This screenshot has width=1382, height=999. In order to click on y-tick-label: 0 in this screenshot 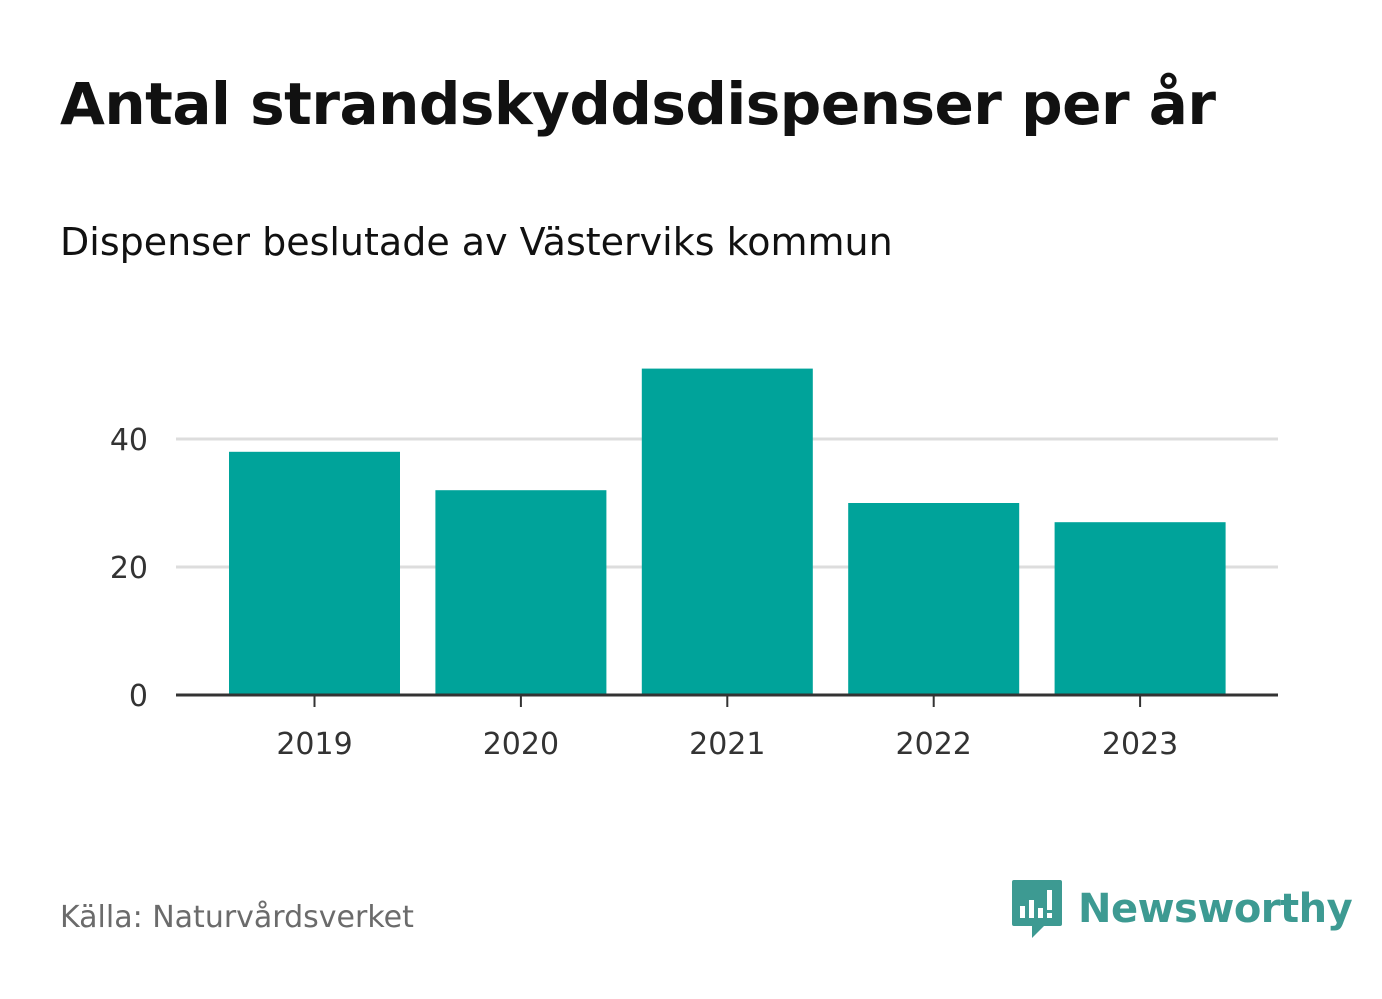, I will do `click(138, 696)`.